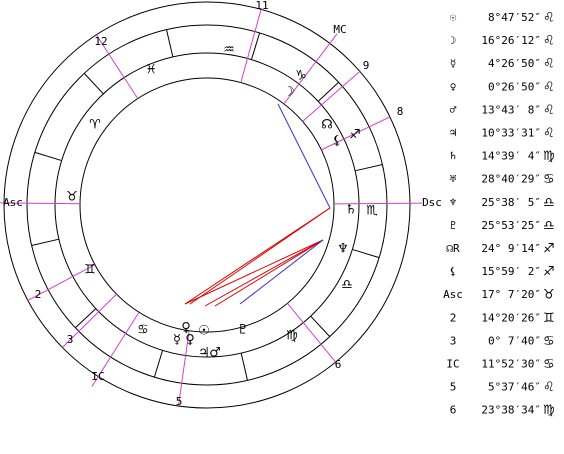 Image resolution: width=564 pixels, height=454 pixels. Describe the element at coordinates (204, 353) in the screenshot. I see `planet-glyph: ♃` at that location.